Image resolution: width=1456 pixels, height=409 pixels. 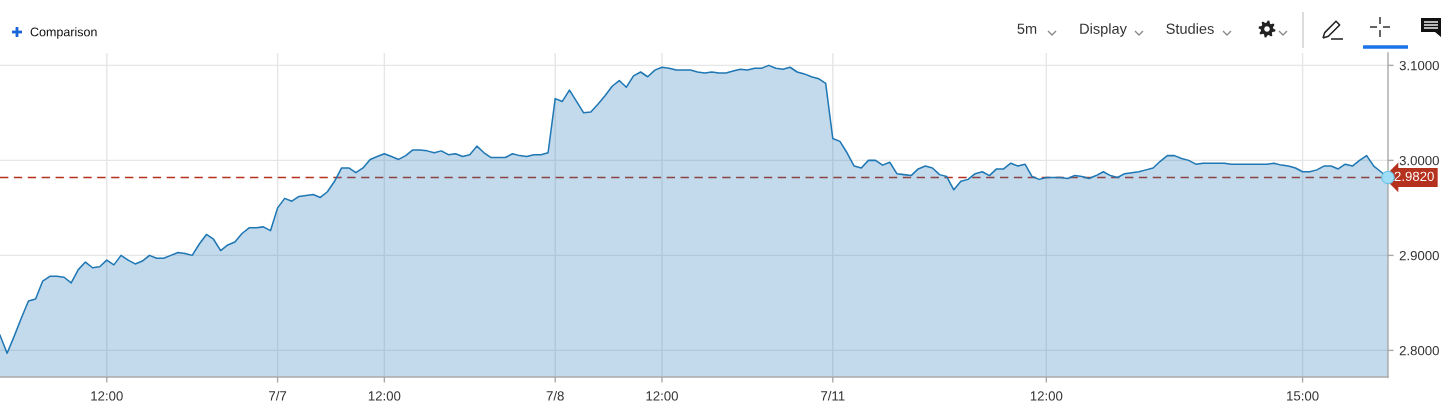 I want to click on text: Comparison, so click(x=63, y=33).